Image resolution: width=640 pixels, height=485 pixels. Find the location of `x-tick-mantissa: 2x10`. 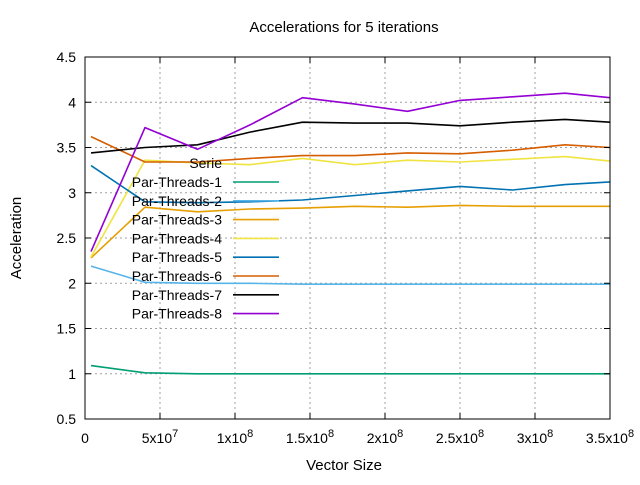

x-tick-mantissa: 2x10 is located at coordinates (382, 438).